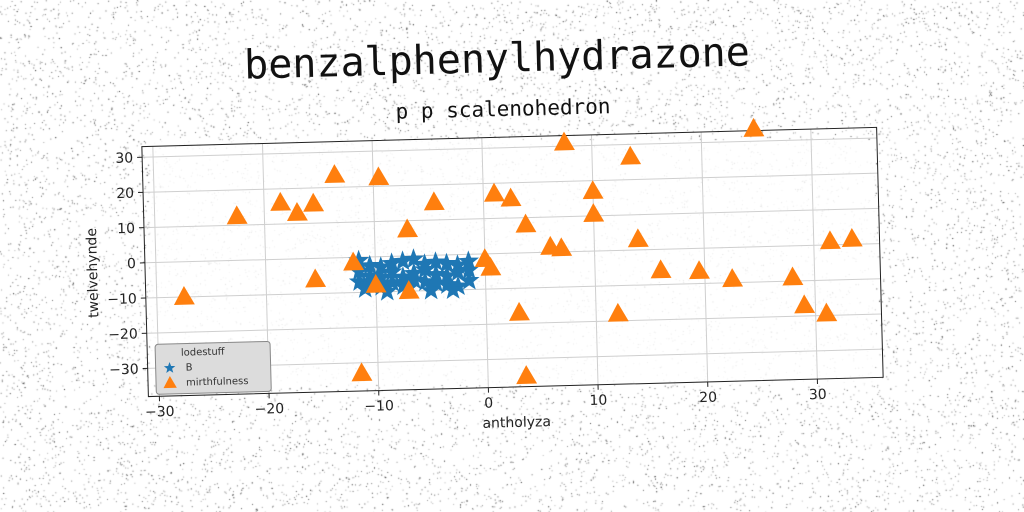 The height and width of the screenshot is (512, 1024). Describe the element at coordinates (217, 382) in the screenshot. I see `legend-entry-label: mirthfulness` at that location.